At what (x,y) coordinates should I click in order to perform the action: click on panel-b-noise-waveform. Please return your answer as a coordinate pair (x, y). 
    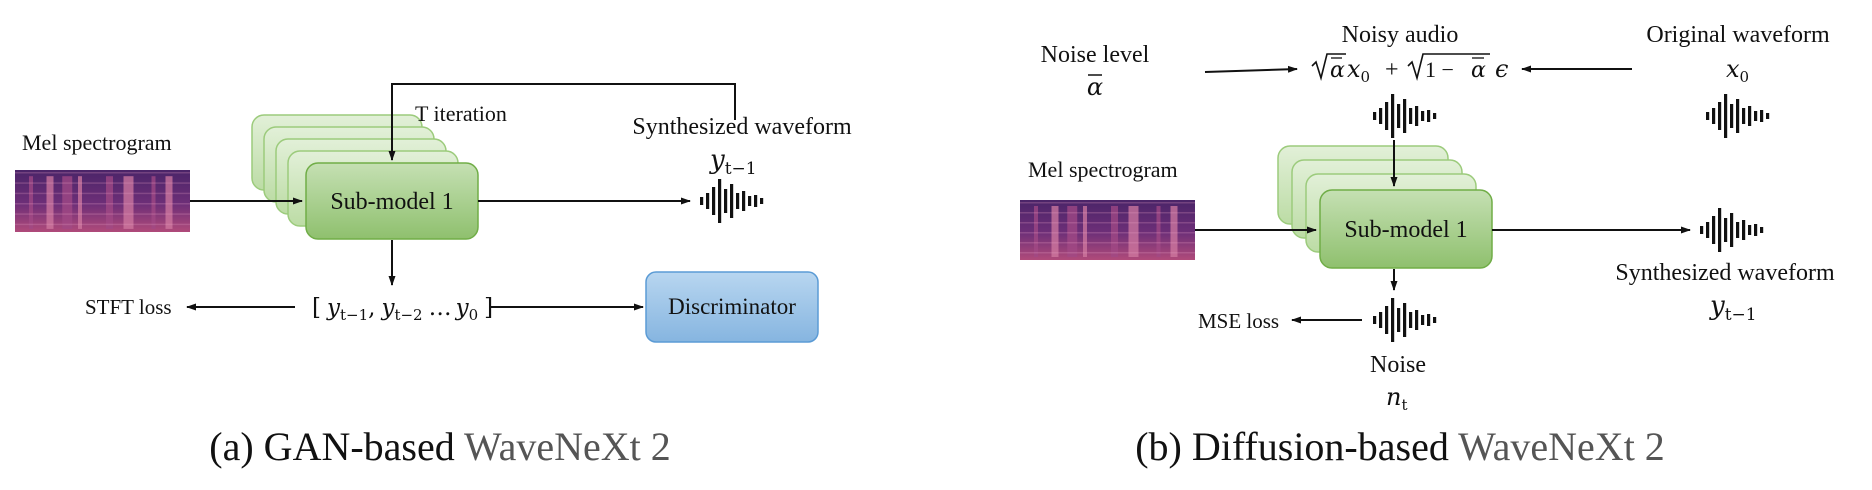
    Looking at the image, I should click on (1405, 320).